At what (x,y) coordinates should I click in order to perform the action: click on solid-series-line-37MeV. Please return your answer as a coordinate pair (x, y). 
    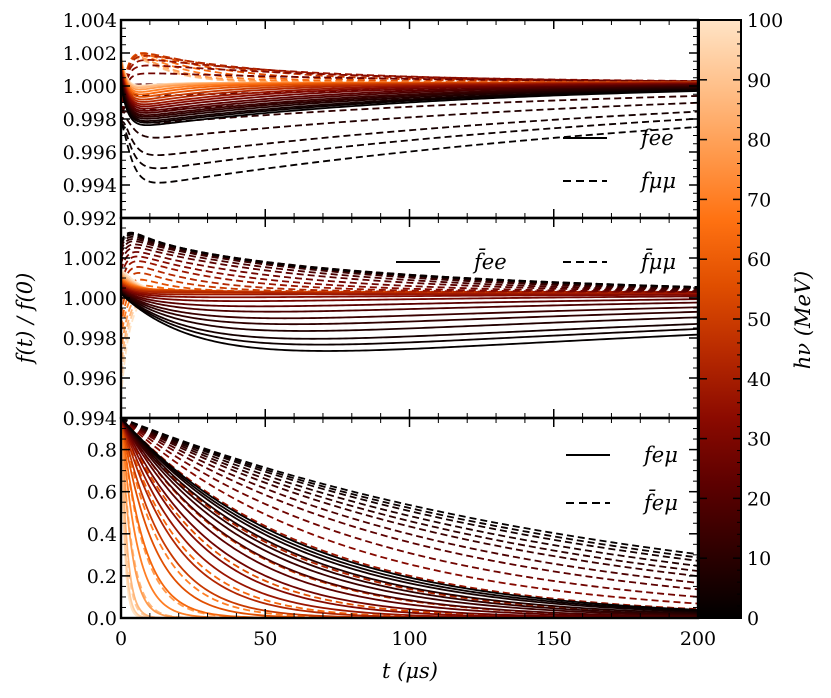
    Looking at the image, I should click on (409, 290).